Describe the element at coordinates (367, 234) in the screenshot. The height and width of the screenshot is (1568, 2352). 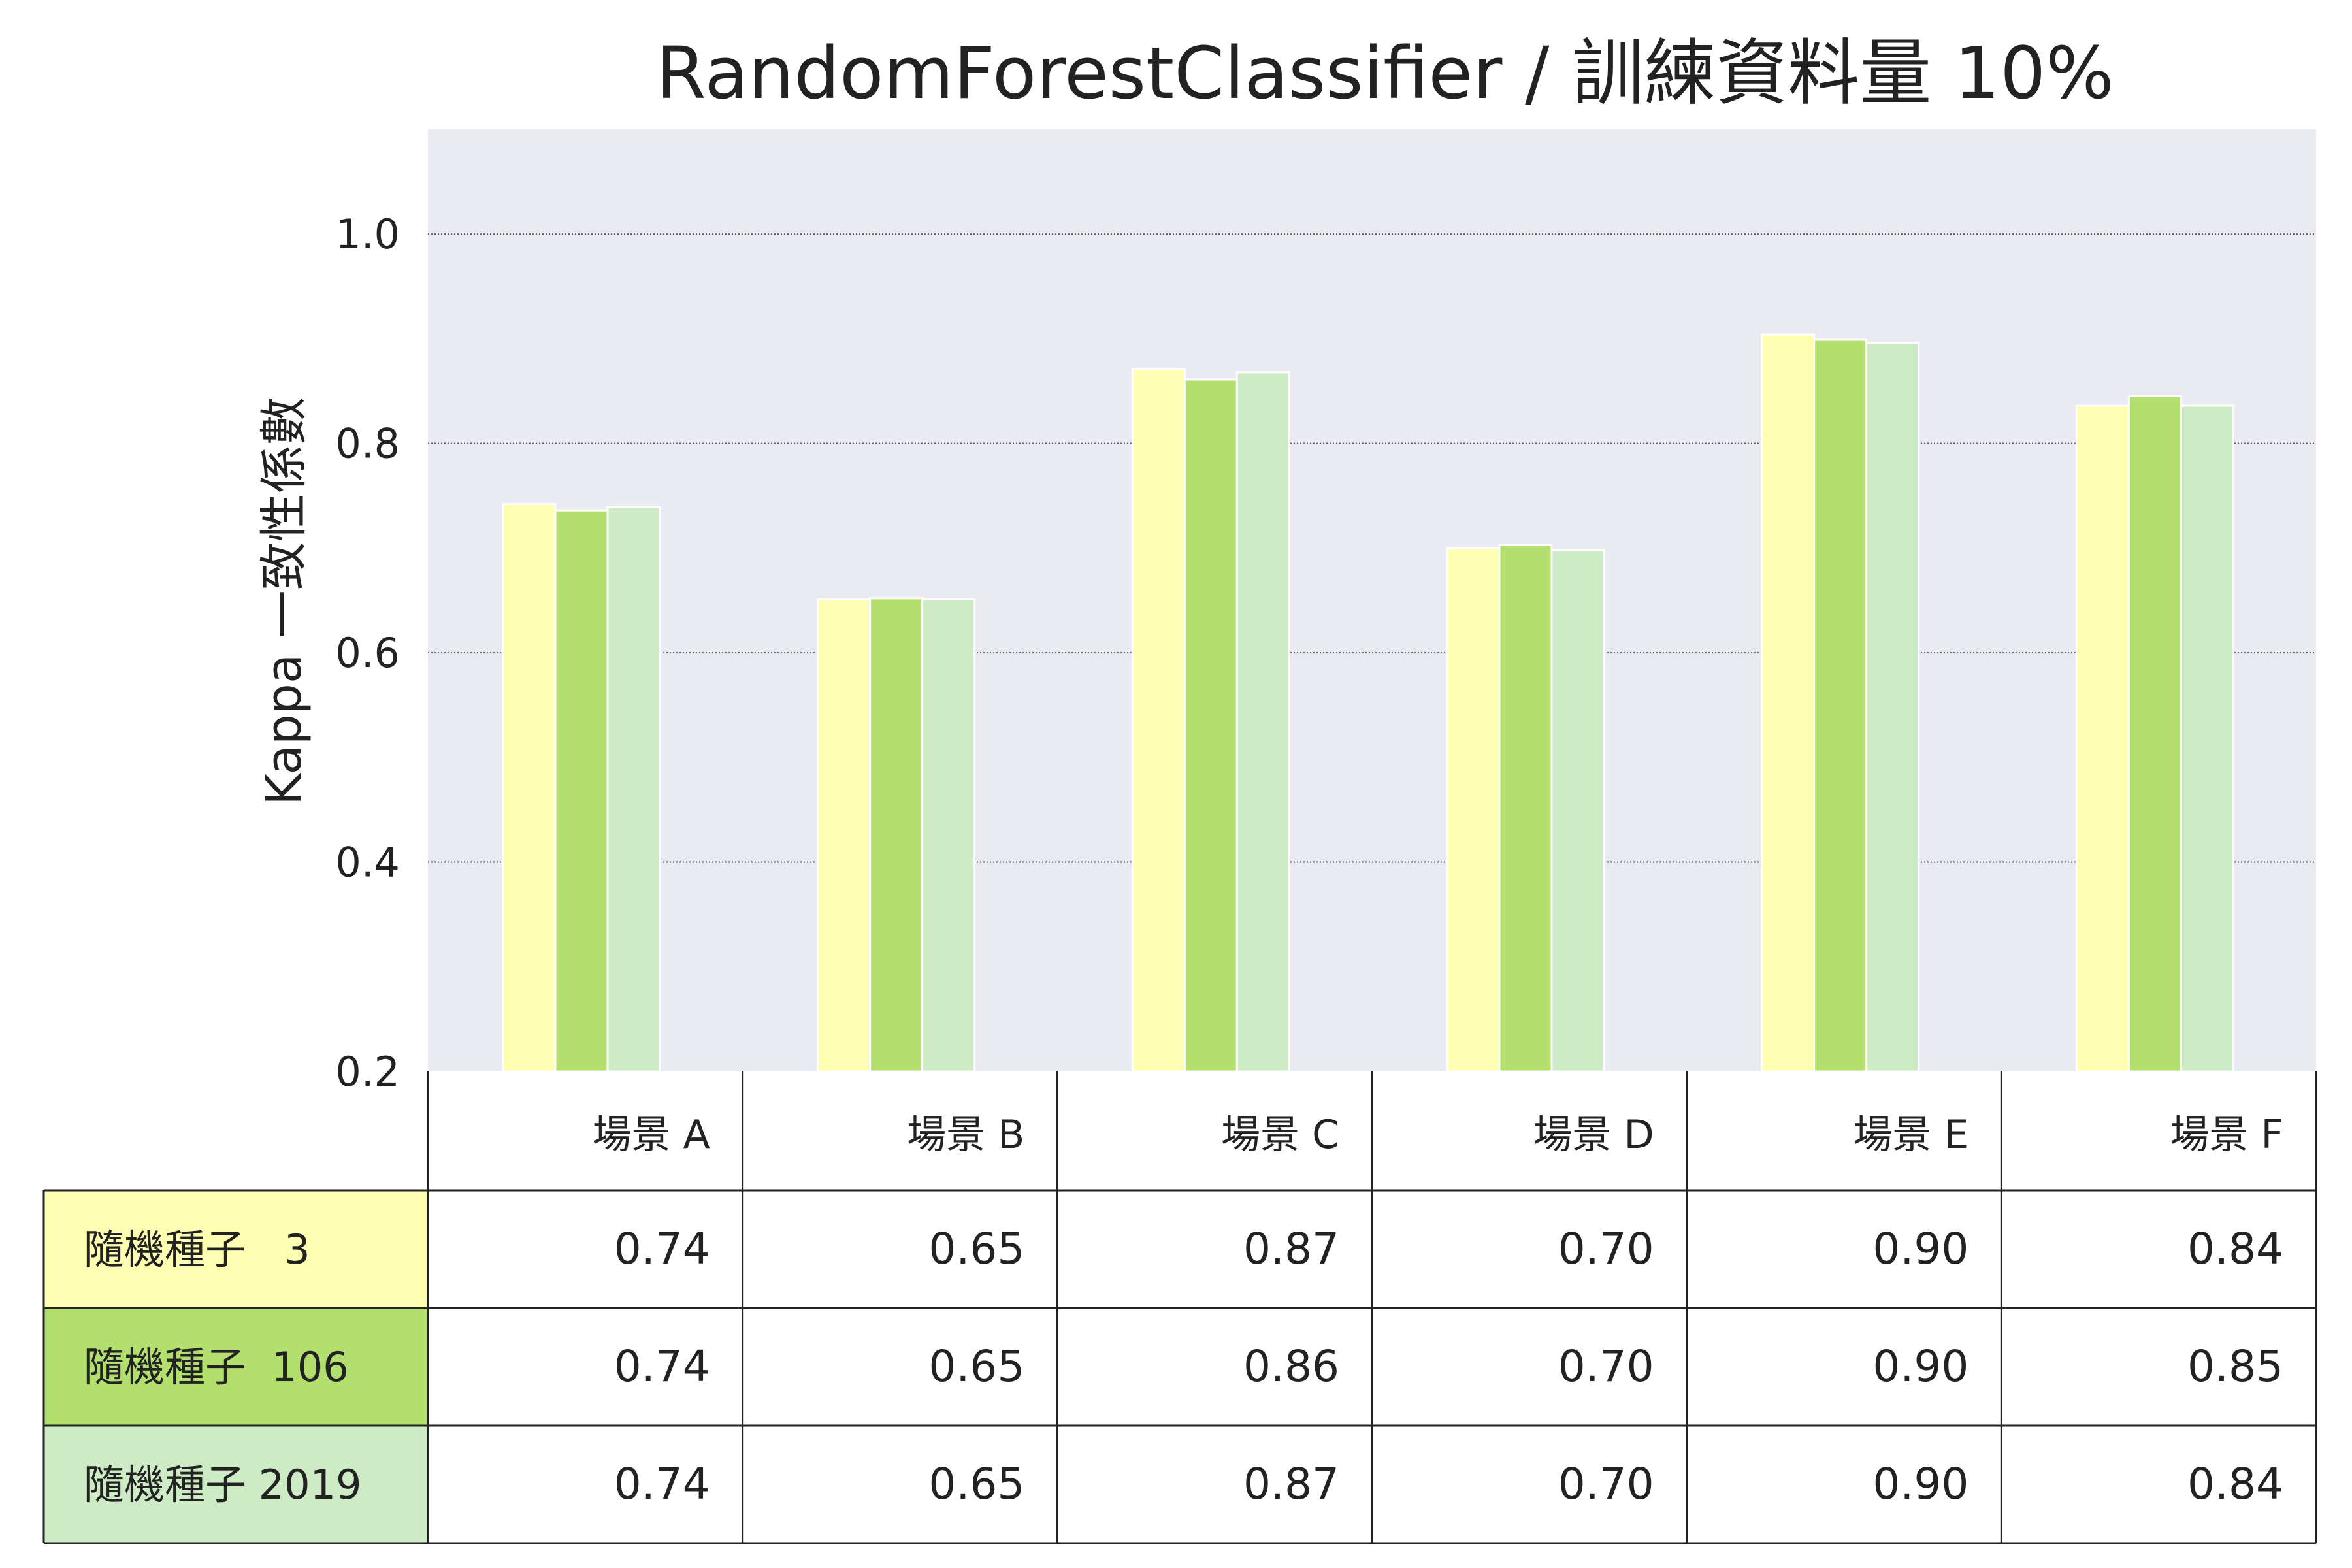
I see `y-tick-label: 1.0` at that location.